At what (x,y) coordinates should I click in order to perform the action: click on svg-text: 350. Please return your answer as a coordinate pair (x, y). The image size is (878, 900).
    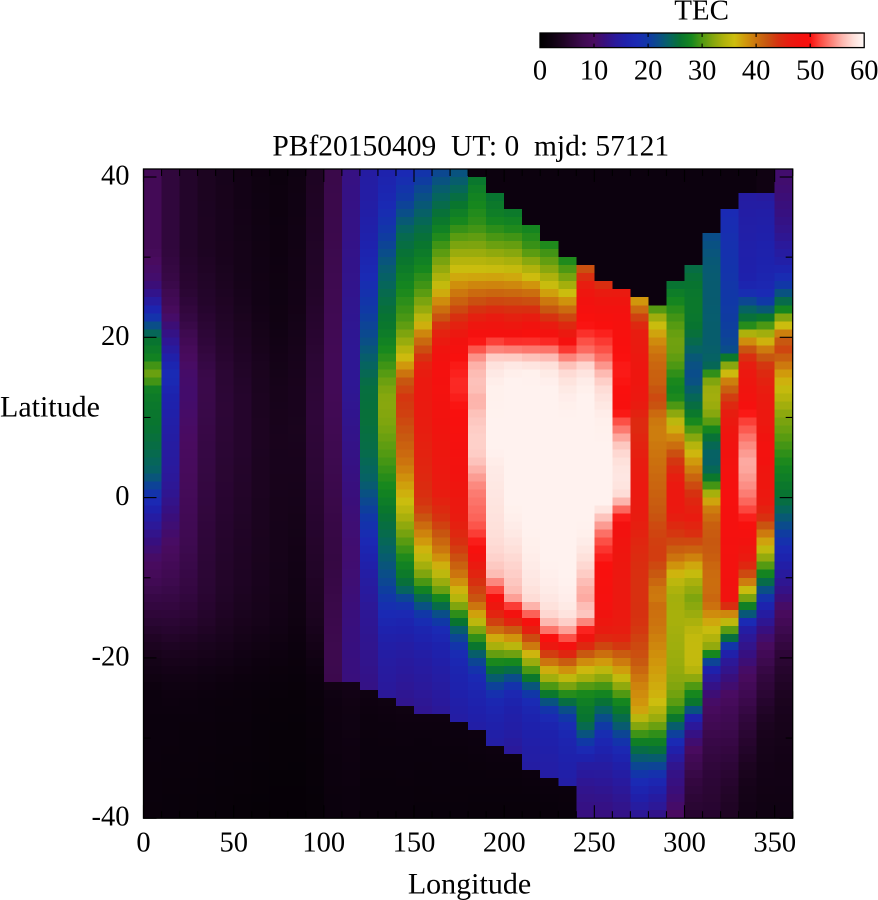
    Looking at the image, I should click on (774, 843).